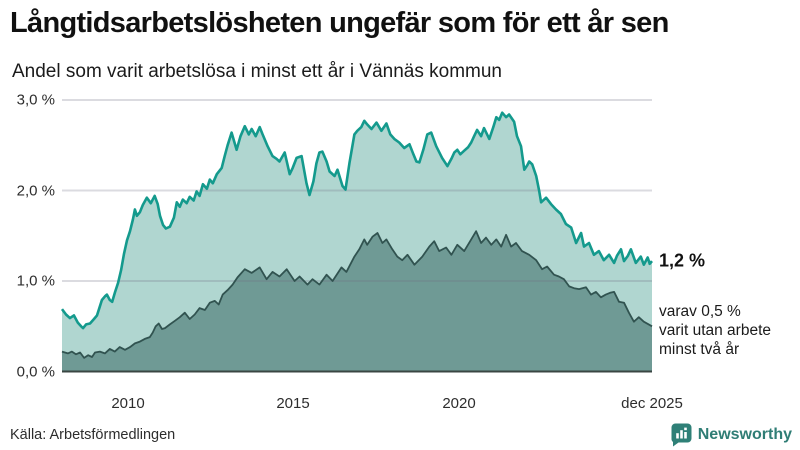 The height and width of the screenshot is (450, 800). I want to click on source-label: Källa: Arbetsförmedlingen, so click(93, 435).